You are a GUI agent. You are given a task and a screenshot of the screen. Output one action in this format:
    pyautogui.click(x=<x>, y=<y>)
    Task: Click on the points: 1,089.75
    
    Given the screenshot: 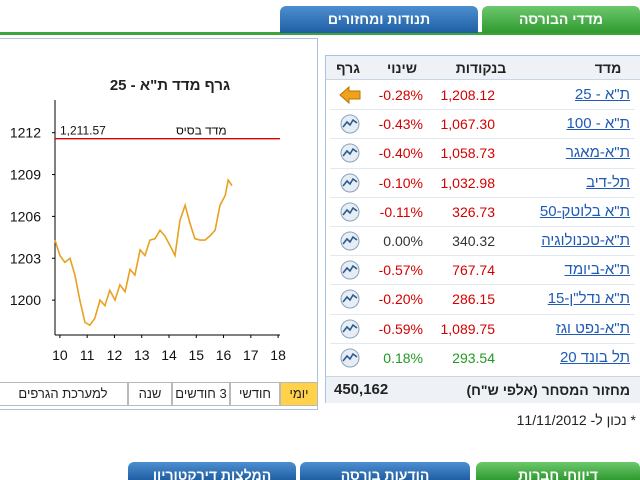 What is the action you would take?
    pyautogui.click(x=468, y=328)
    